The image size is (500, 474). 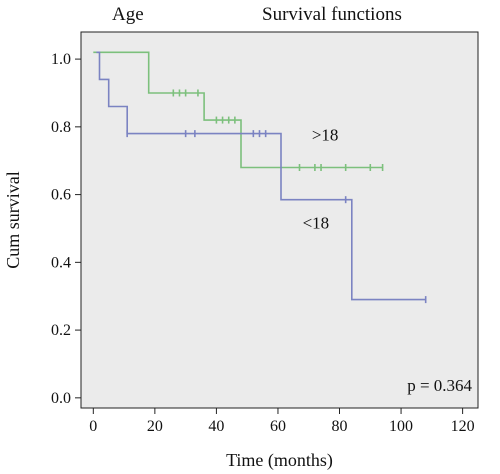 What do you see at coordinates (325, 134) in the screenshot?
I see `series-label-0: >18` at bounding box center [325, 134].